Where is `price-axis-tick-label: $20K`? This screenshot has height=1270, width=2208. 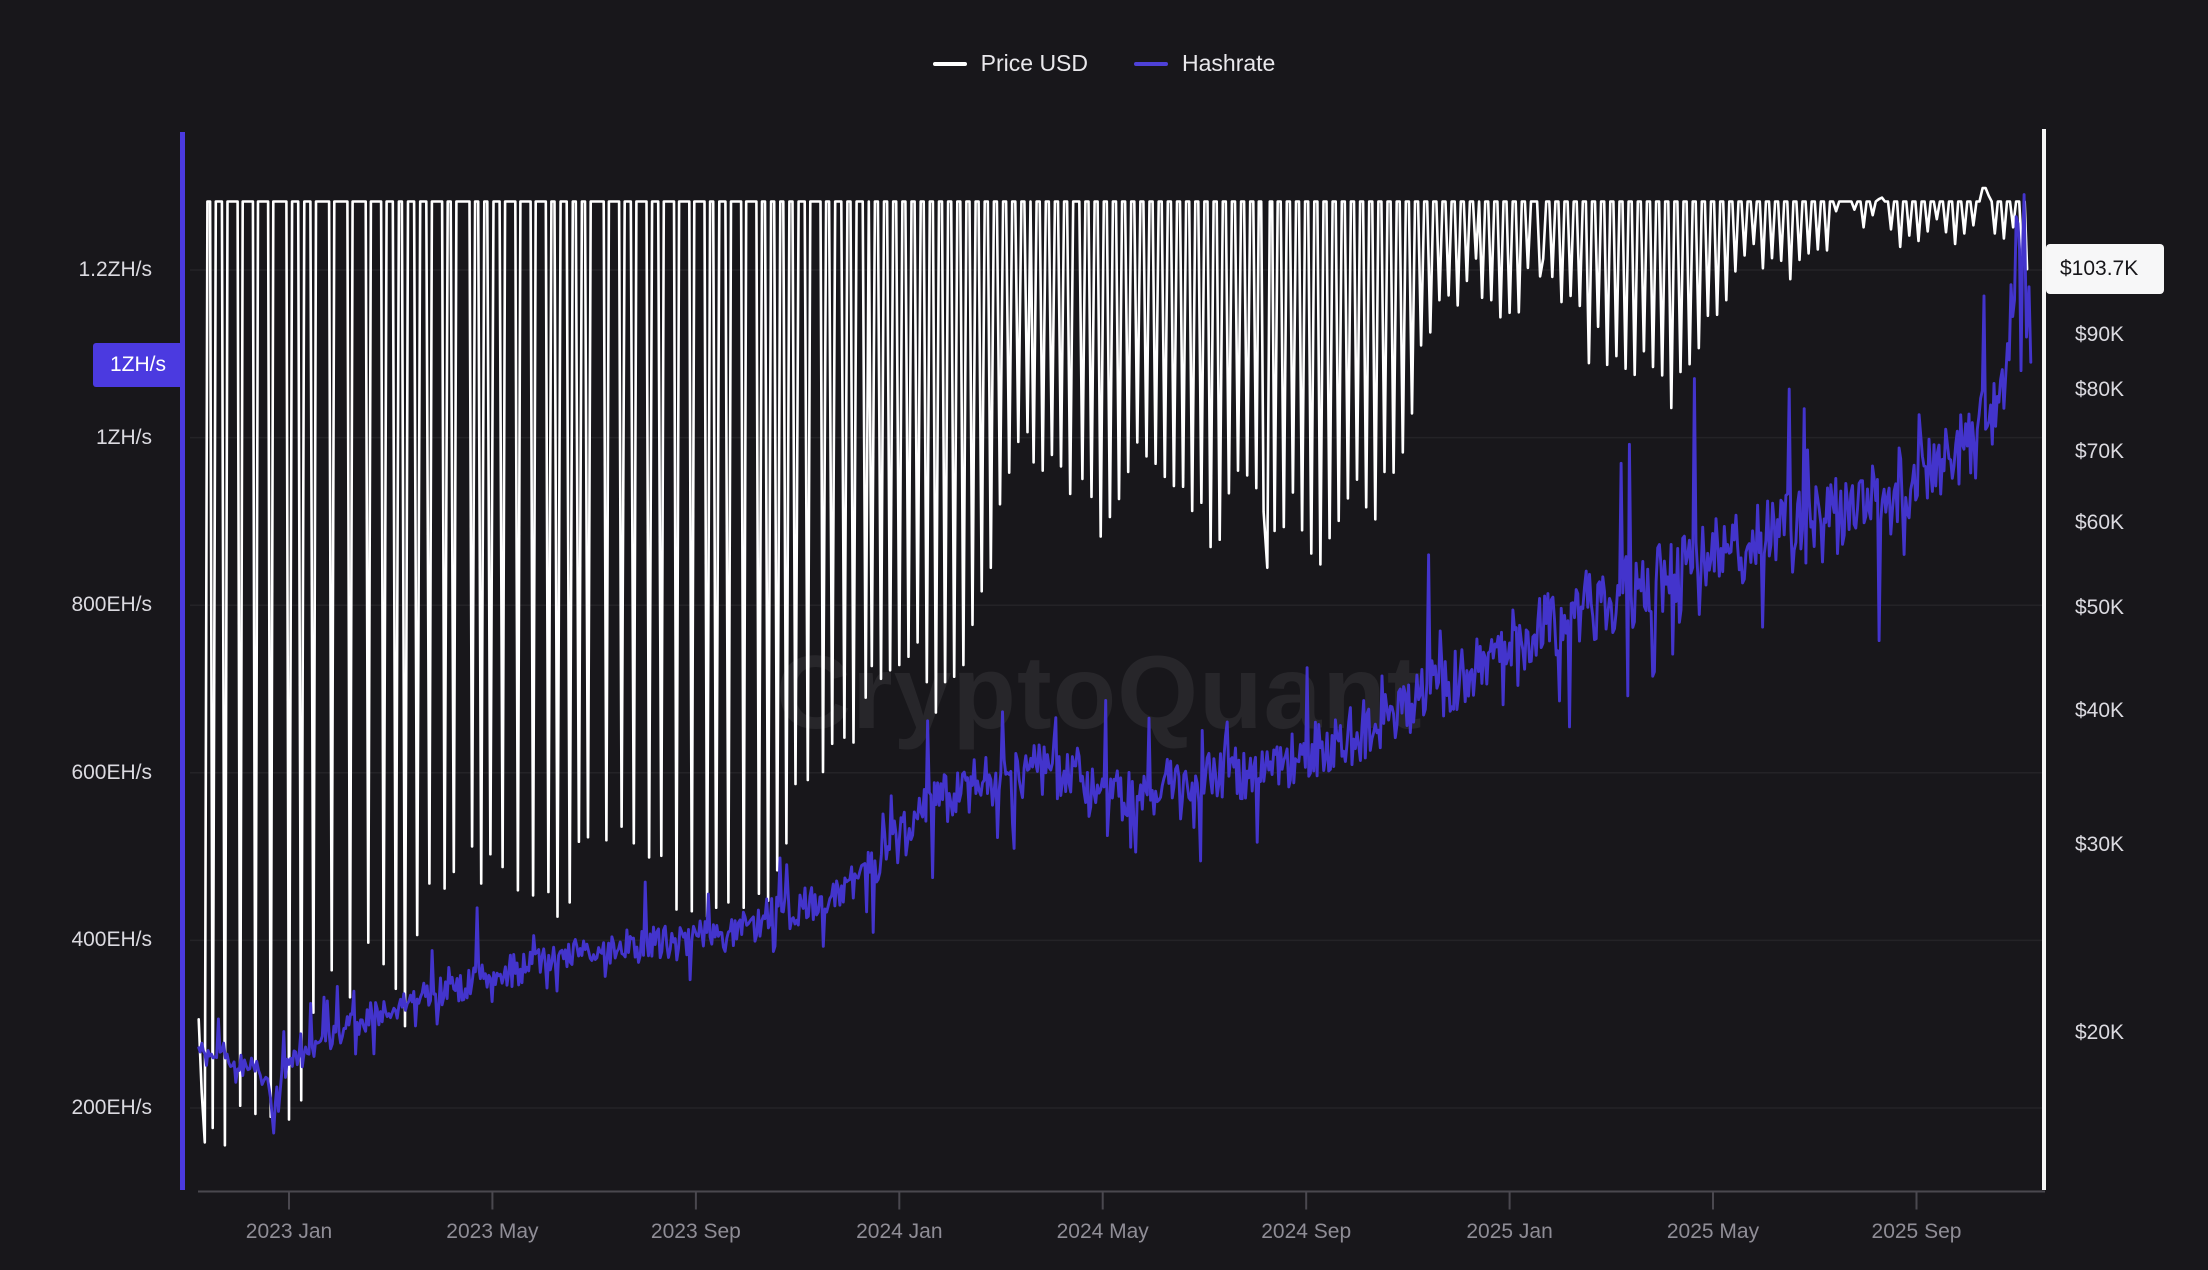 price-axis-tick-label: $20K is located at coordinates (2100, 1032).